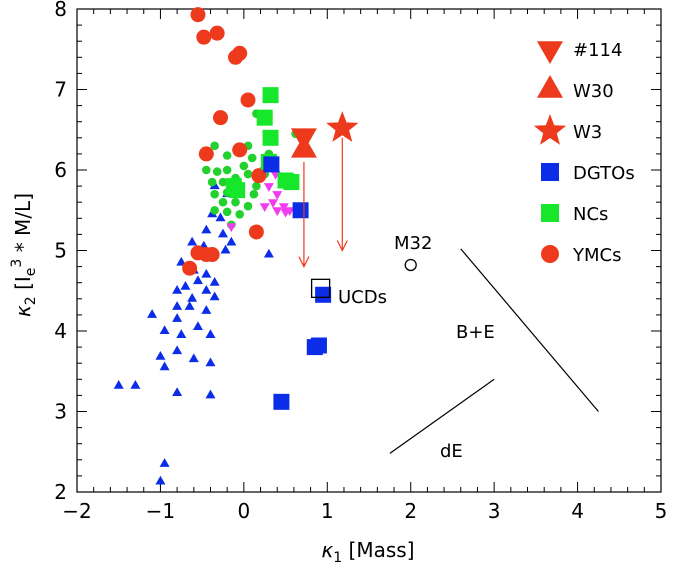 This screenshot has height=567, width=685. What do you see at coordinates (597, 50) in the screenshot?
I see `legend-label--114: #114` at bounding box center [597, 50].